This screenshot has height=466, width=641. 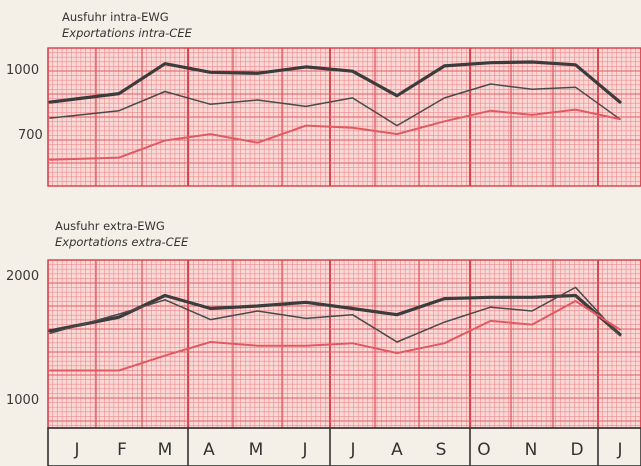 I want to click on chart-subtitle: Exportations extra-CEE, so click(x=122, y=242).